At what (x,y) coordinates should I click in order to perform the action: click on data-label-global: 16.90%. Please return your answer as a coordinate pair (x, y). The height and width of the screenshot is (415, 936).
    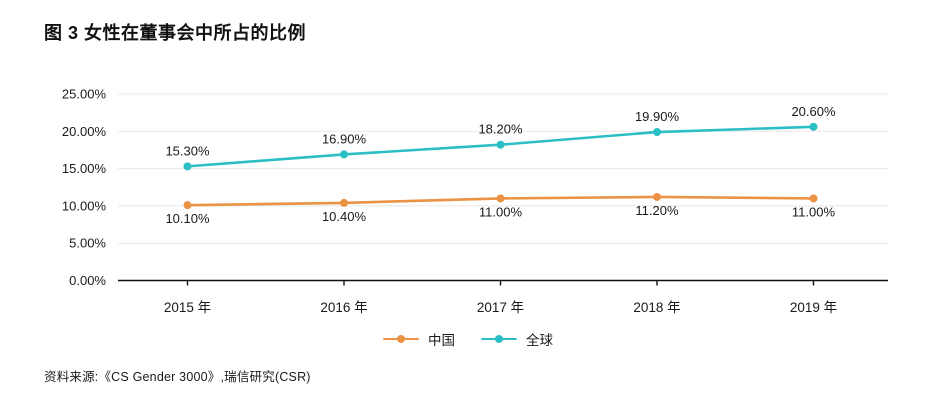
    Looking at the image, I should click on (344, 138).